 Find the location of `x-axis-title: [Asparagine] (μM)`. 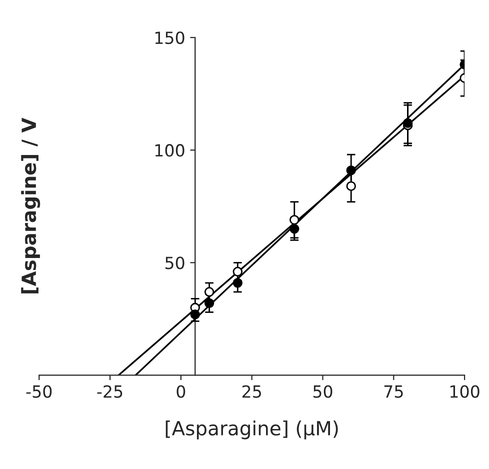

x-axis-title: [Asparagine] (μM) is located at coordinates (252, 430).